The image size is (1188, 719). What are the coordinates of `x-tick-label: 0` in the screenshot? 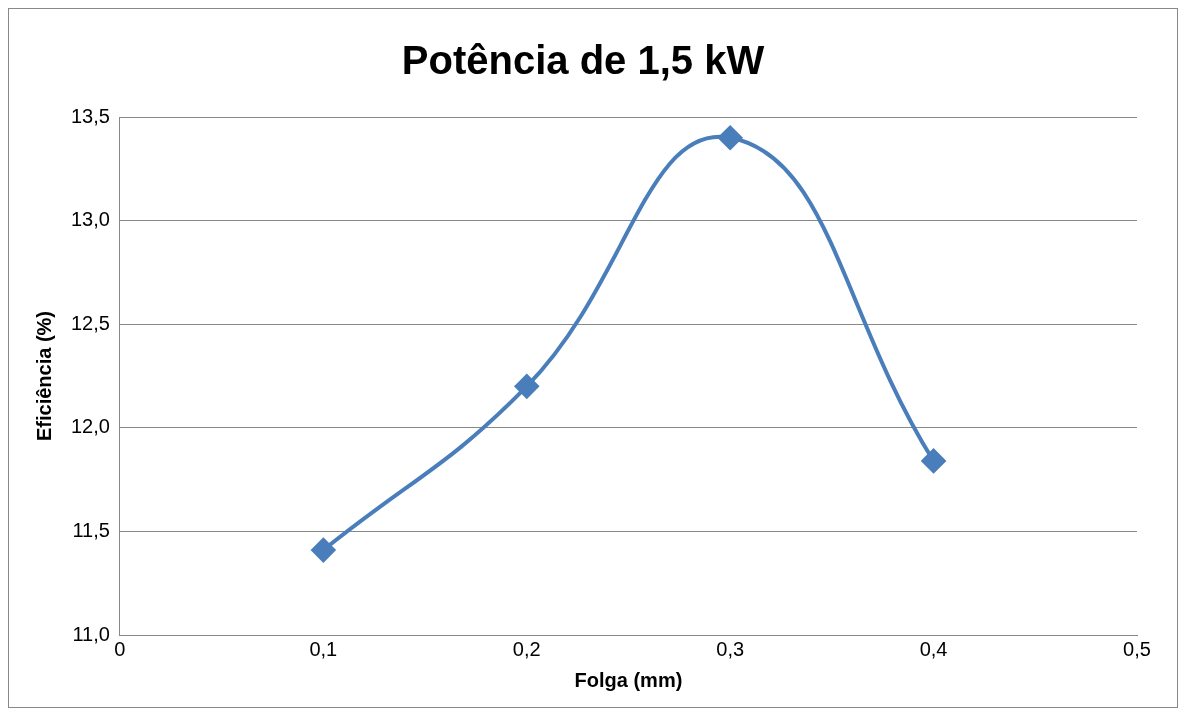 It's located at (120, 648).